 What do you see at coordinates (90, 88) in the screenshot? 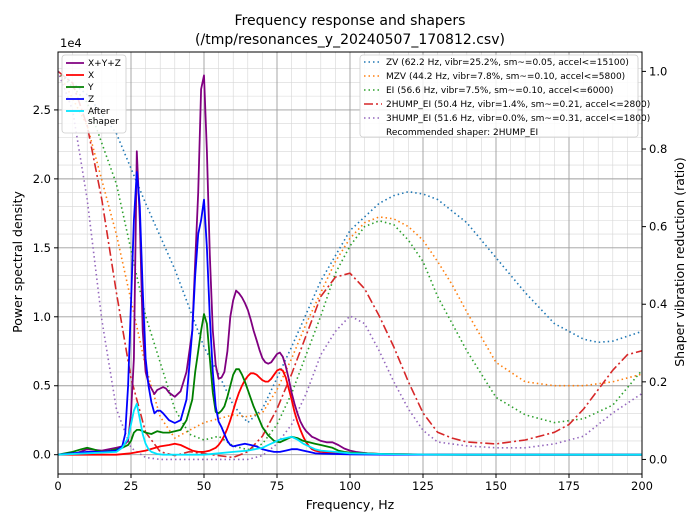
I see `legend-left-entry: Y` at bounding box center [90, 88].